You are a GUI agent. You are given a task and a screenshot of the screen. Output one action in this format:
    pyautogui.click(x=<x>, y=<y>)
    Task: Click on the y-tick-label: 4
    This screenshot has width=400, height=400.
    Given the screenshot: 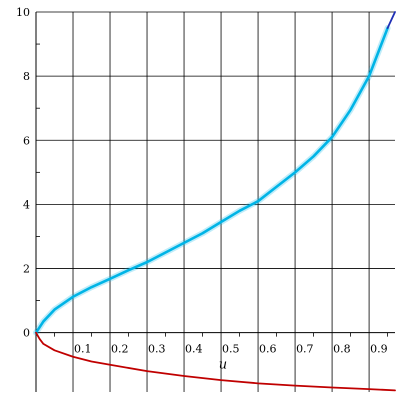 What is the action you would take?
    pyautogui.click(x=26, y=204)
    